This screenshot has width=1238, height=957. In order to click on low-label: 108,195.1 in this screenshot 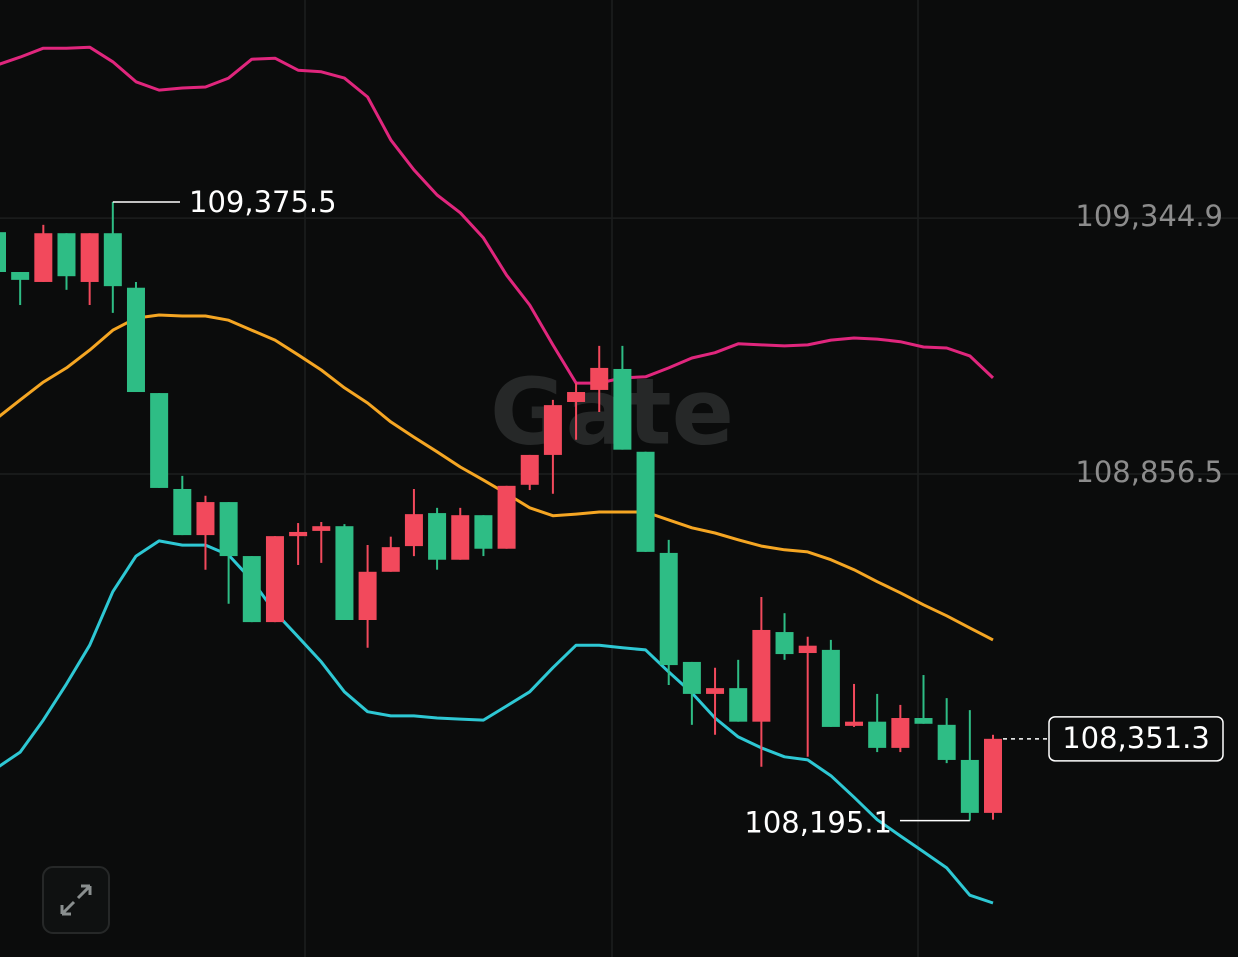, I will do `click(818, 823)`.